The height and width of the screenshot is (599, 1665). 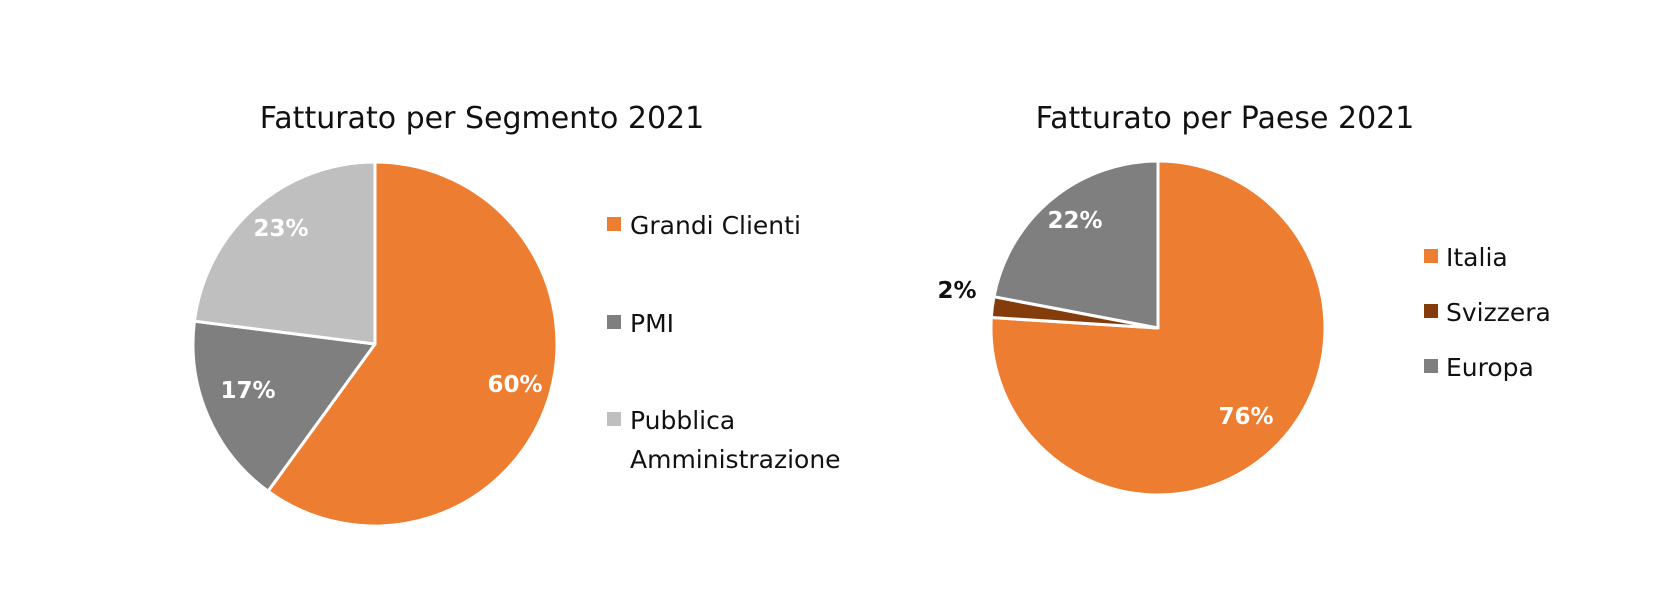 I want to click on legend-item-2-2: Svizzera, so click(x=1487, y=312).